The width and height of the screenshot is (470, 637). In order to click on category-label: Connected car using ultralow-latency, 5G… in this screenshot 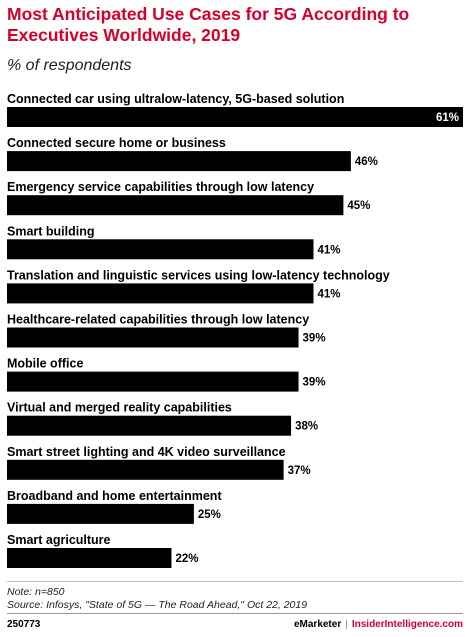, I will do `click(175, 99)`.